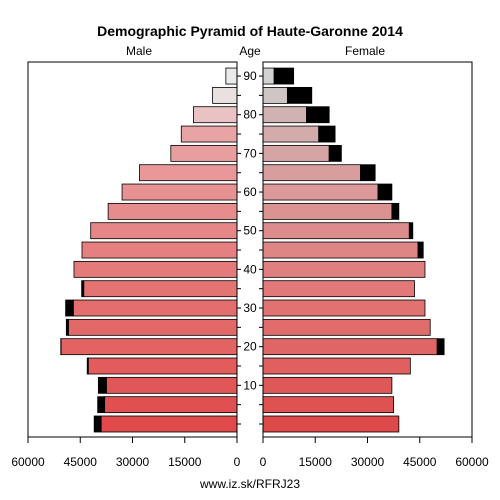  What do you see at coordinates (368, 462) in the screenshot?
I see `x-tick-label-female: 30000` at bounding box center [368, 462].